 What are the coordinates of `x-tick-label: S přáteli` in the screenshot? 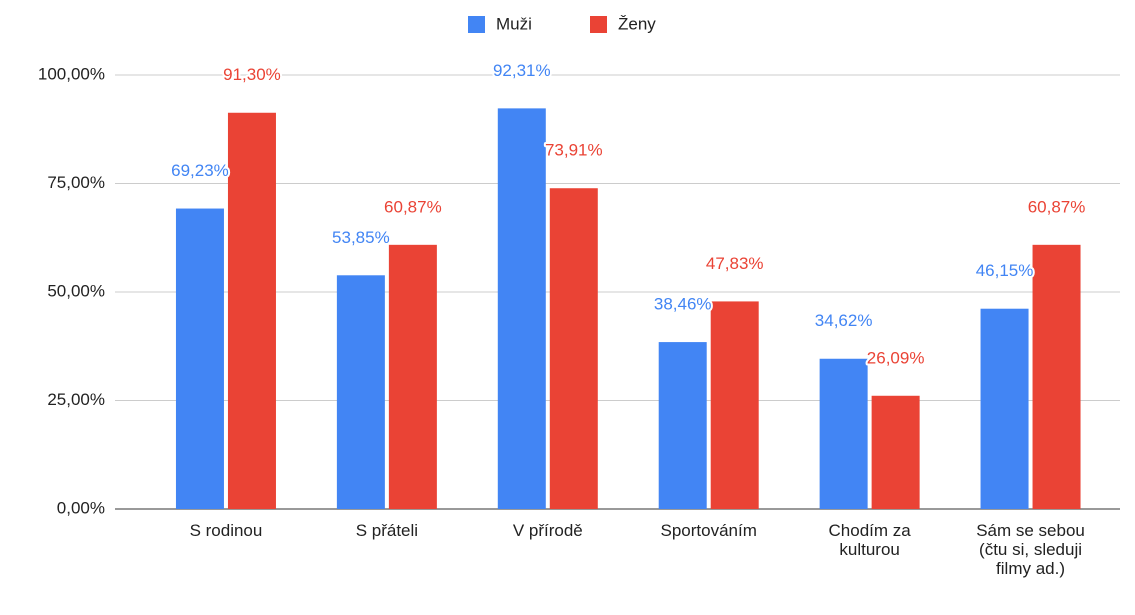 It's located at (387, 530).